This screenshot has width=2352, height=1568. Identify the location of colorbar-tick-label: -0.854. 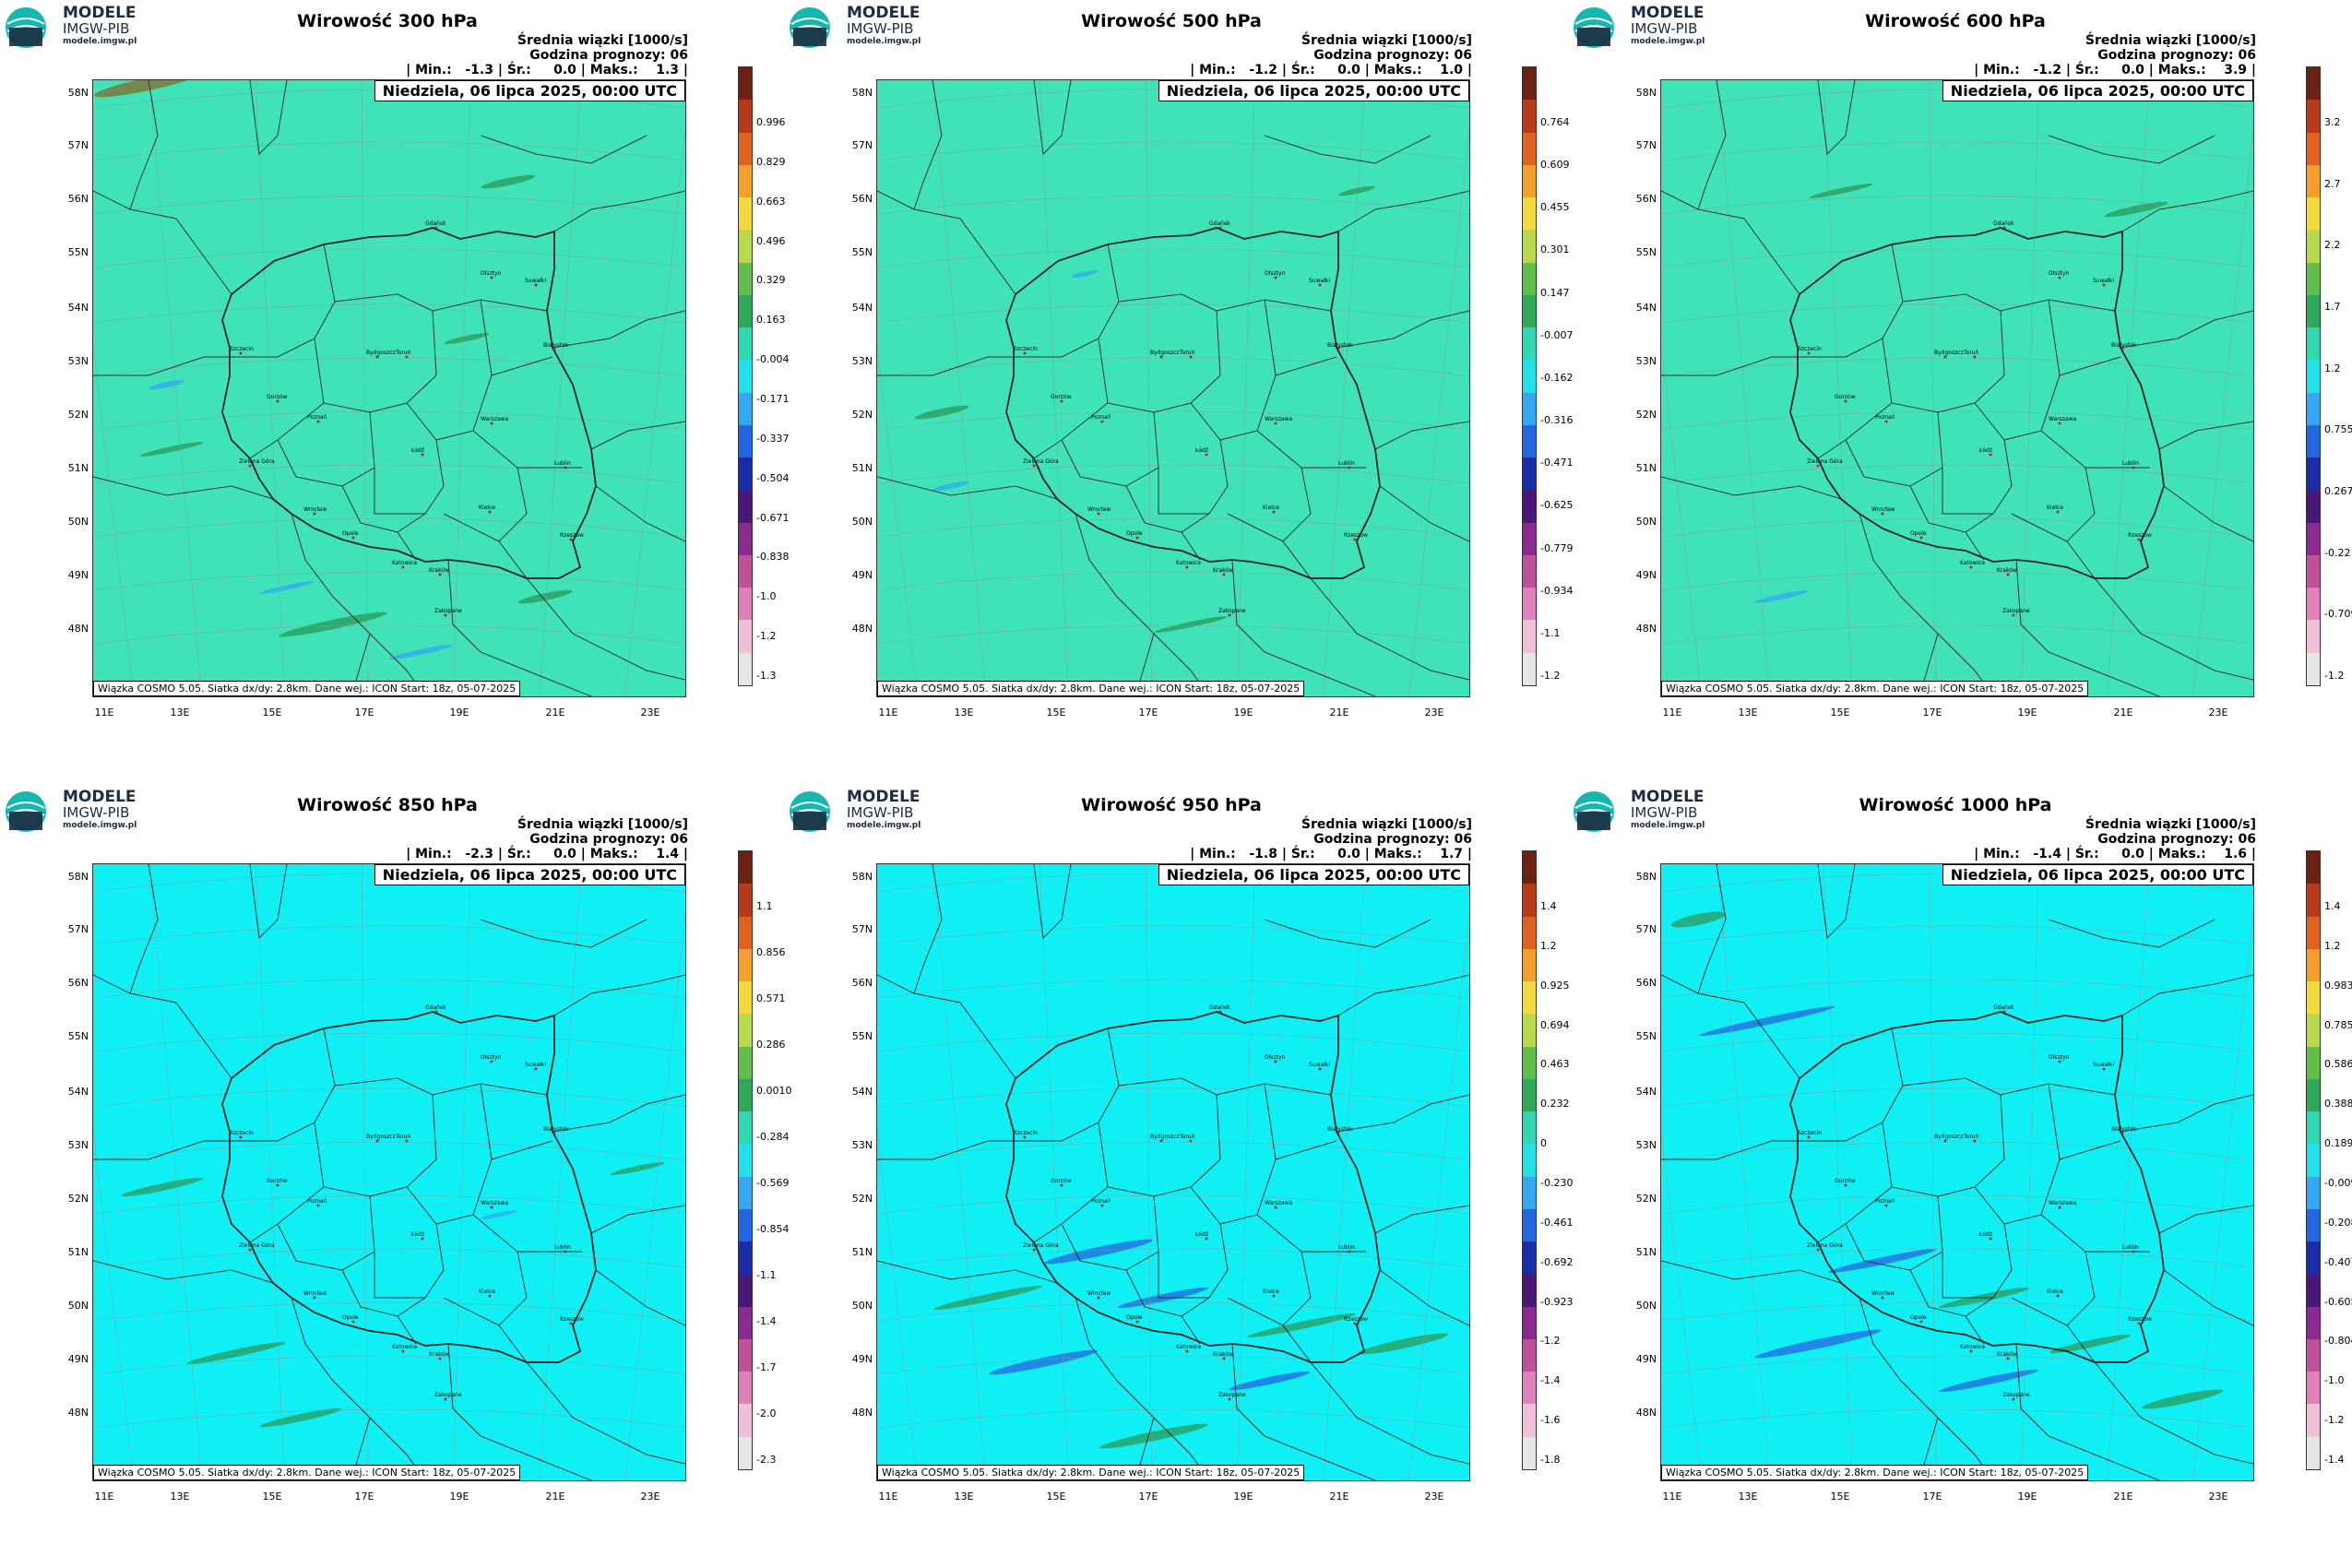
(773, 1229).